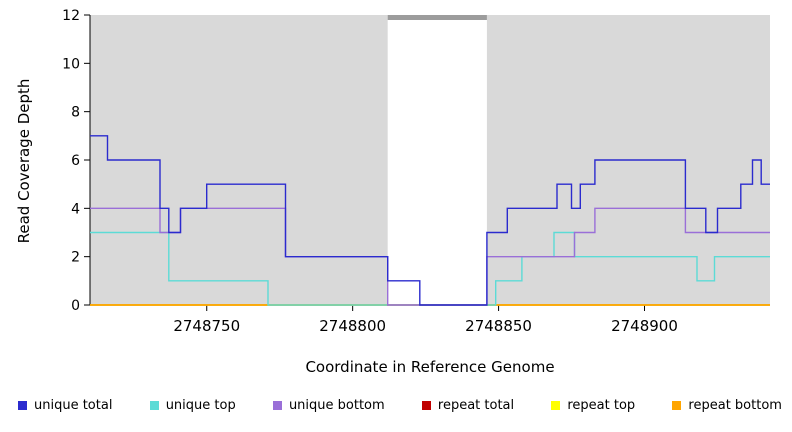 The width and height of the screenshot is (792, 432). What do you see at coordinates (735, 405) in the screenshot?
I see `legend-label: repeat bottom` at bounding box center [735, 405].